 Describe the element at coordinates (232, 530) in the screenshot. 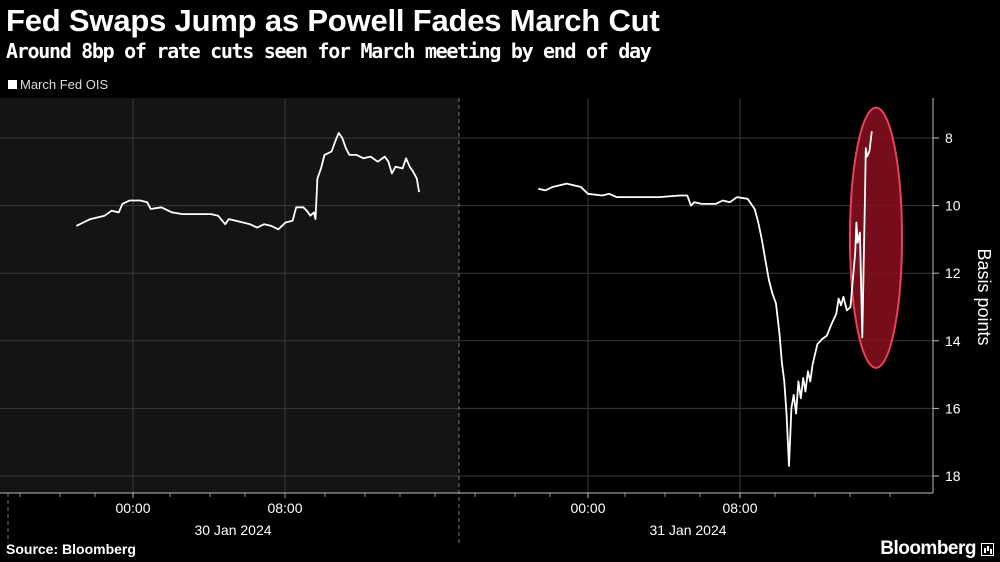

I see `x-date-label: 30 Jan 2024` at that location.